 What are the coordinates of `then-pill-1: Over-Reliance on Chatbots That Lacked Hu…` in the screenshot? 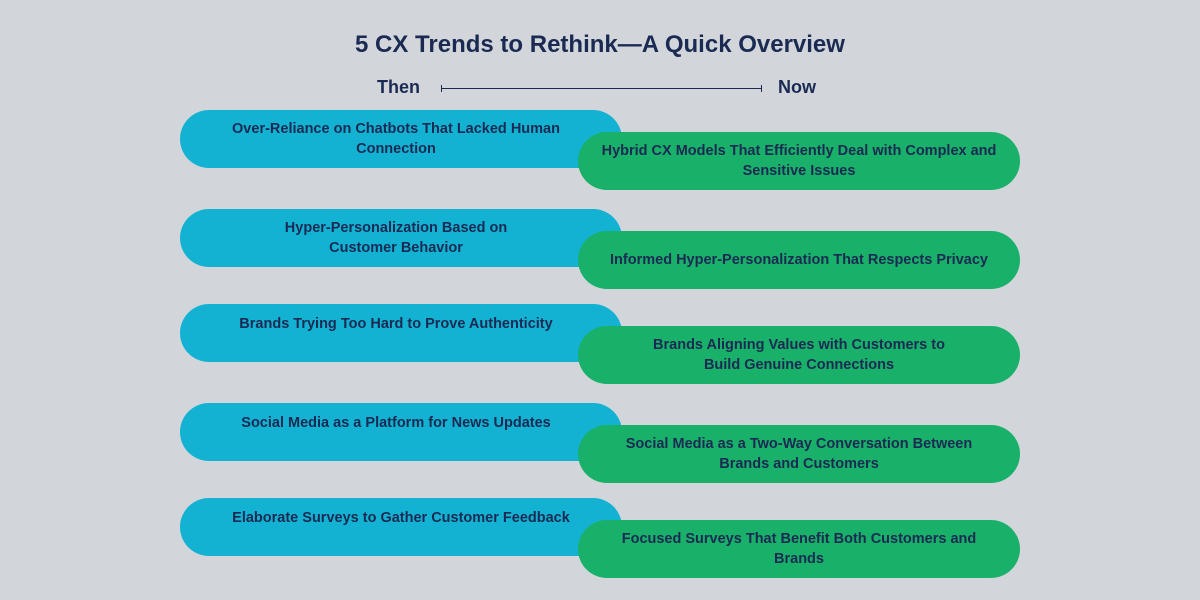 It's located at (401, 139).